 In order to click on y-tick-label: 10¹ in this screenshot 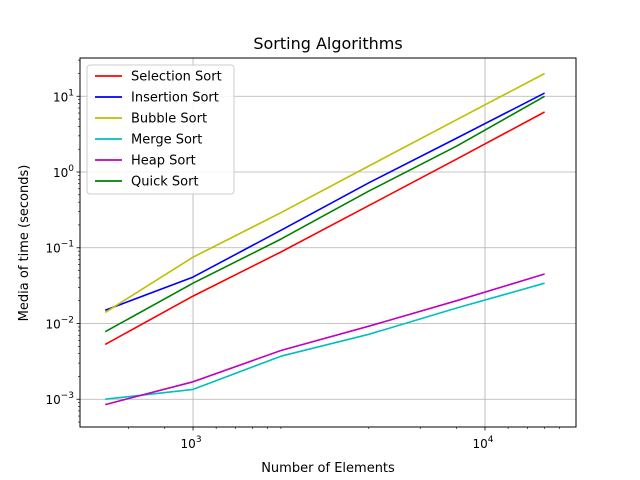, I will do `click(63, 96)`.